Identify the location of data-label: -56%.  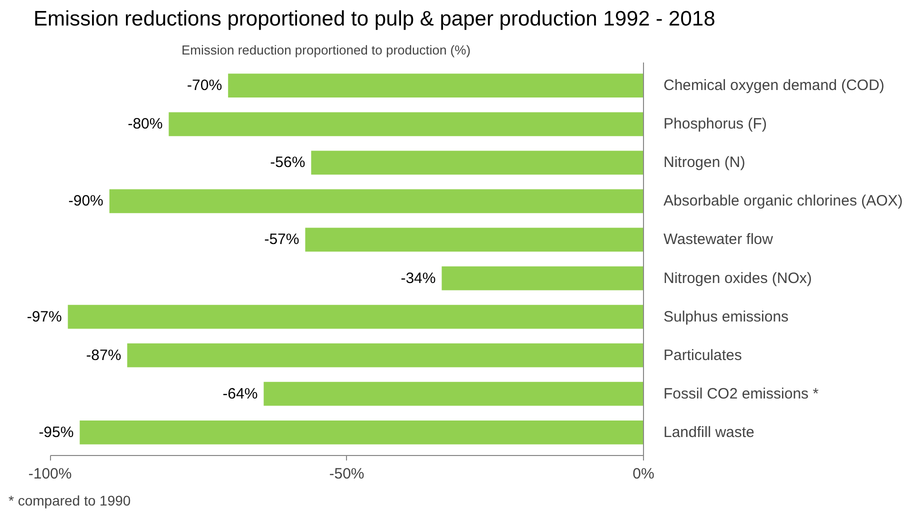
(288, 163).